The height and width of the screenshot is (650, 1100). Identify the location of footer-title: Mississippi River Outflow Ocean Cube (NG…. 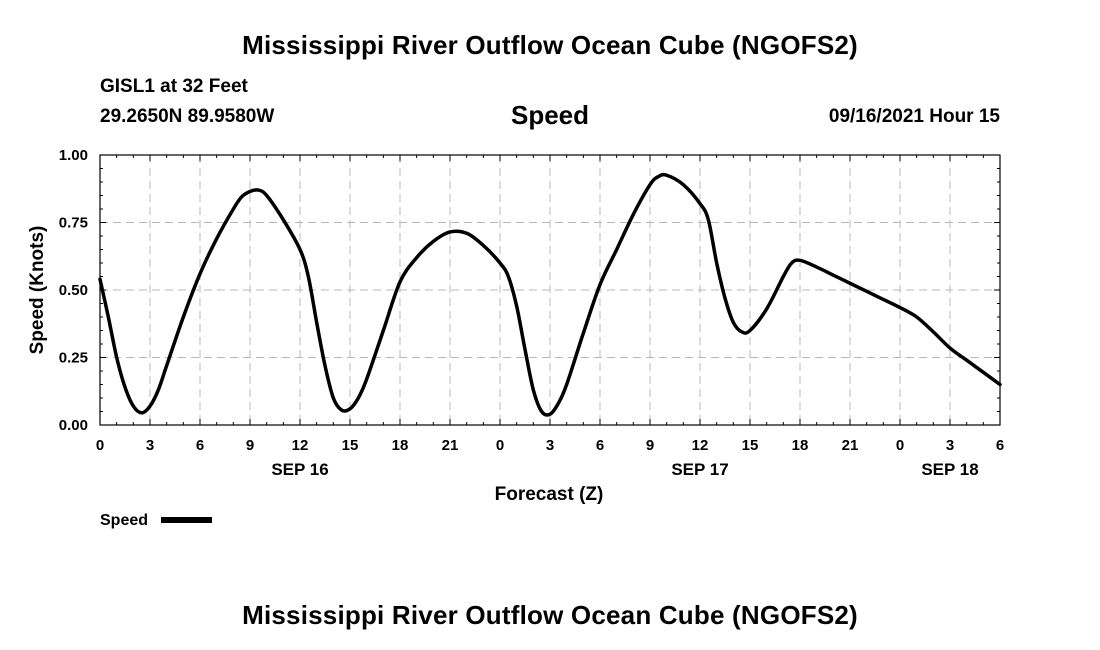
(550, 615).